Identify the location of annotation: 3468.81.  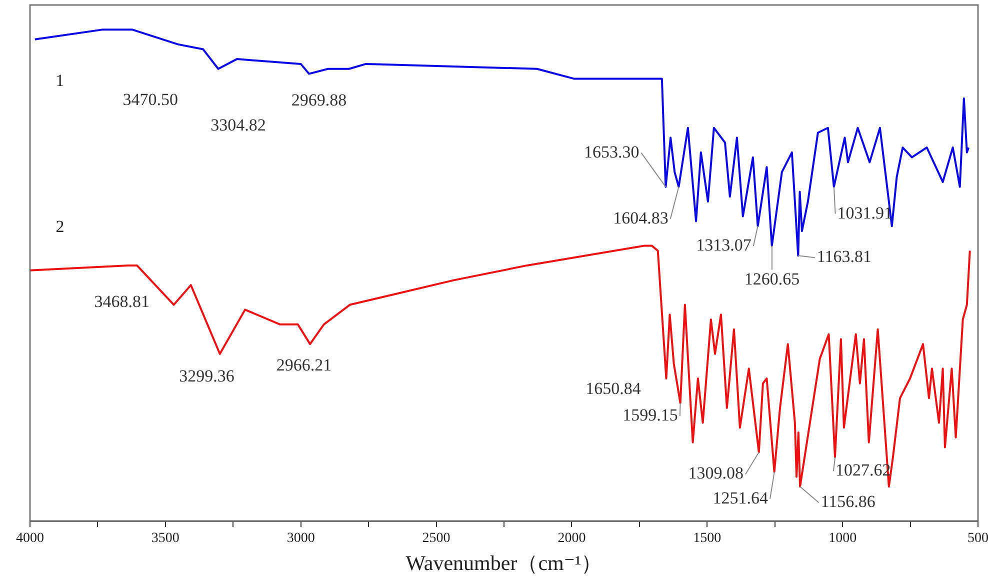
(122, 302).